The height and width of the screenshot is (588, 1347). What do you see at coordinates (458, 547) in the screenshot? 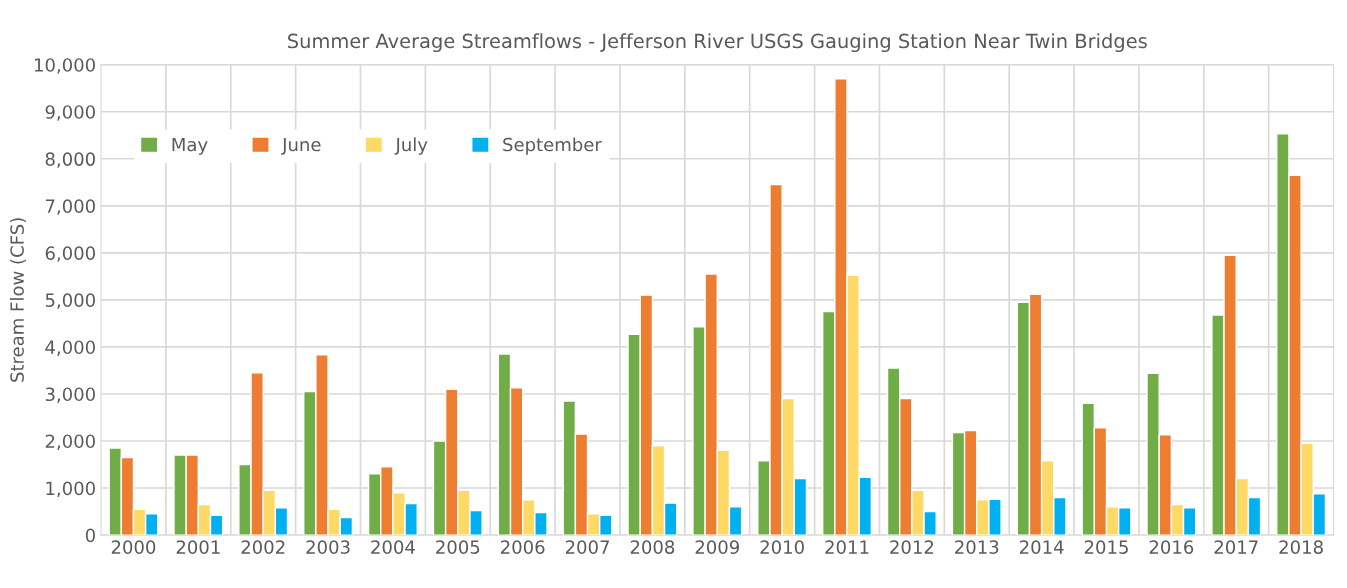
I see `x-tick-label: 2005` at bounding box center [458, 547].